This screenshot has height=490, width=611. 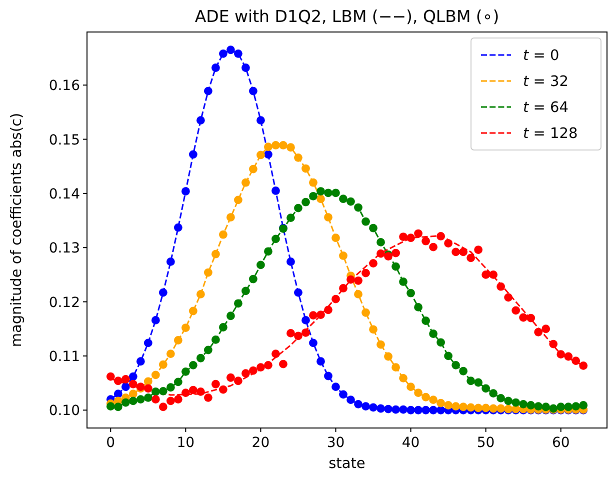 I want to click on y-tick-label: 0.13, so click(x=64, y=248).